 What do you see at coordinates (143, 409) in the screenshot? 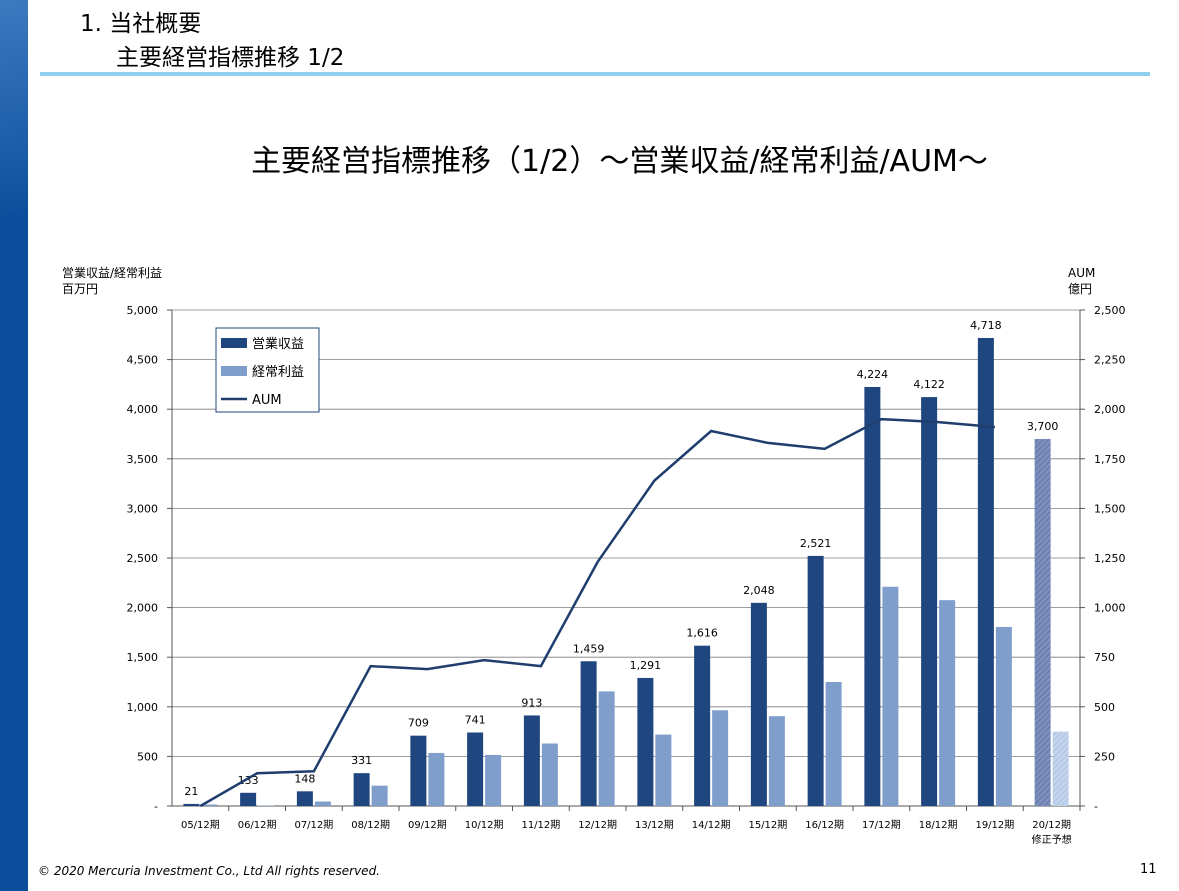
I see `y-left-tick-label: 4,000` at bounding box center [143, 409].